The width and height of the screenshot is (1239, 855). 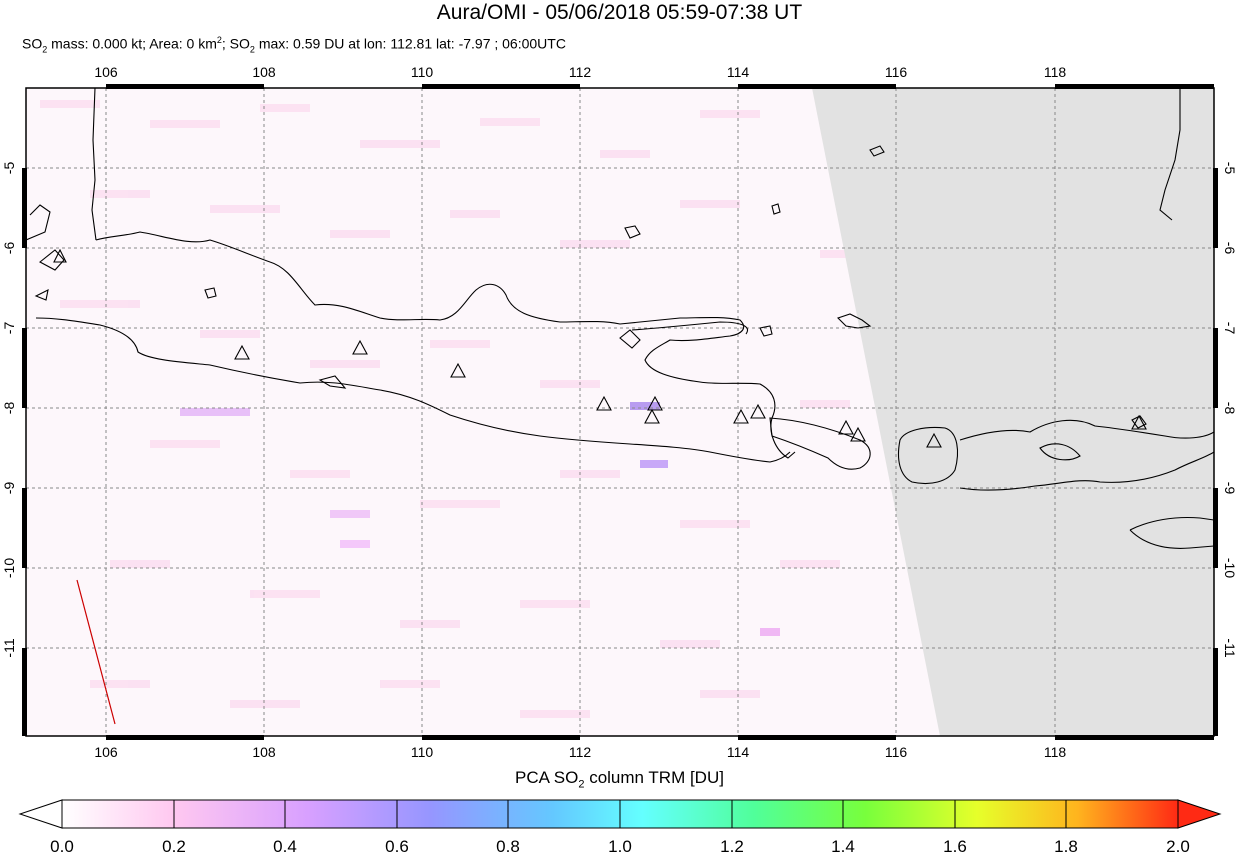 What do you see at coordinates (96, 652) in the screenshot?
I see `orbit-track` at bounding box center [96, 652].